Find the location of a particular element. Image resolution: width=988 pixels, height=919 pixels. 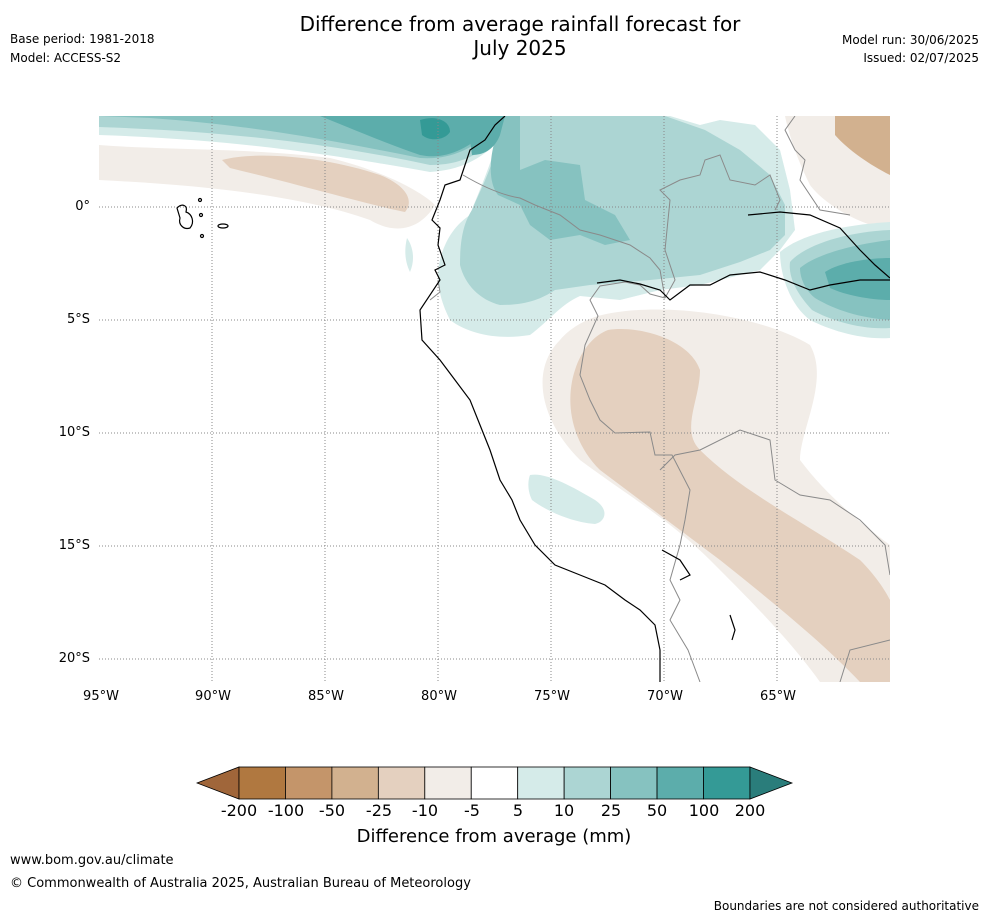

colorbar-tick: 200 is located at coordinates (750, 810).